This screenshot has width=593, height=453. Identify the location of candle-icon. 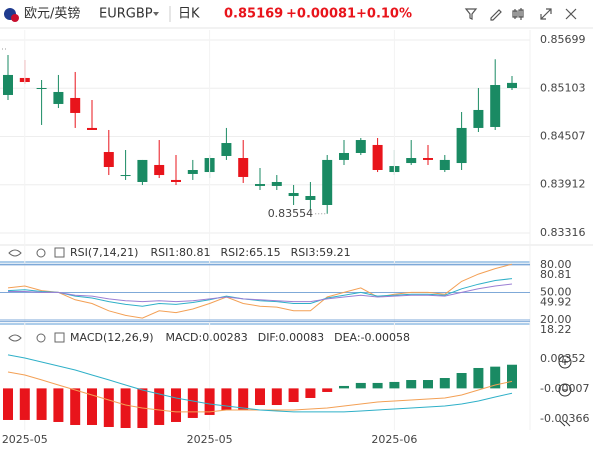
(518, 14).